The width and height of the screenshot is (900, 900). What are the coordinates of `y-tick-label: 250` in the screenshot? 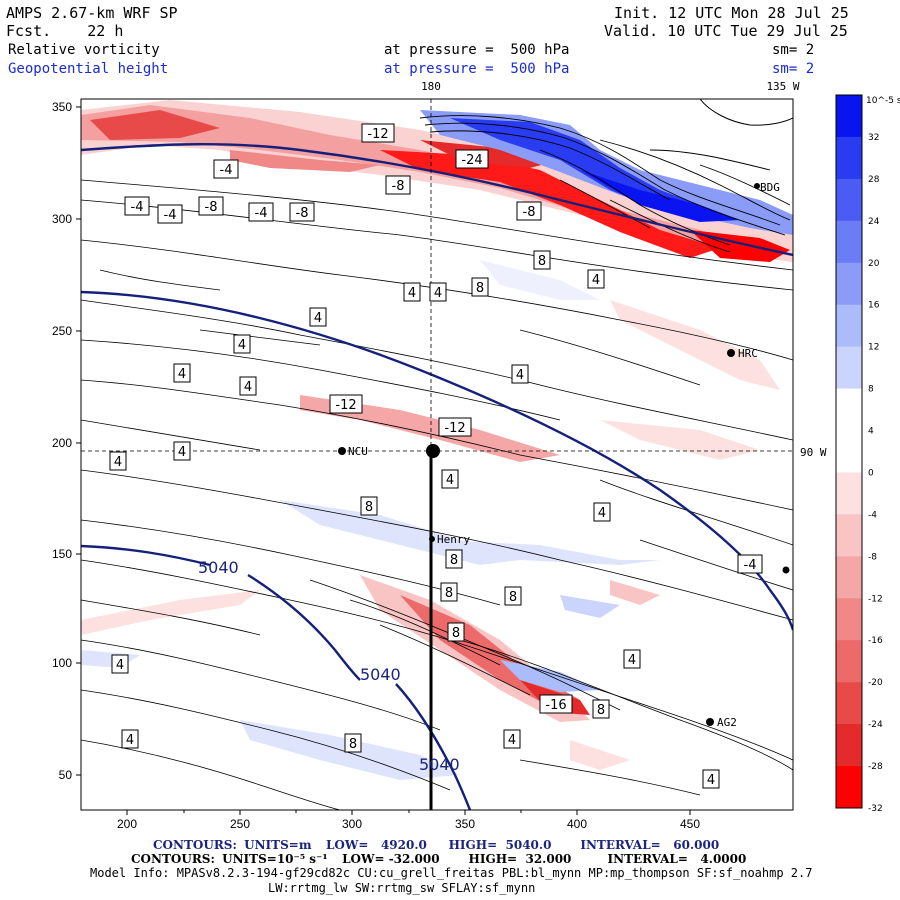 It's located at (62, 331).